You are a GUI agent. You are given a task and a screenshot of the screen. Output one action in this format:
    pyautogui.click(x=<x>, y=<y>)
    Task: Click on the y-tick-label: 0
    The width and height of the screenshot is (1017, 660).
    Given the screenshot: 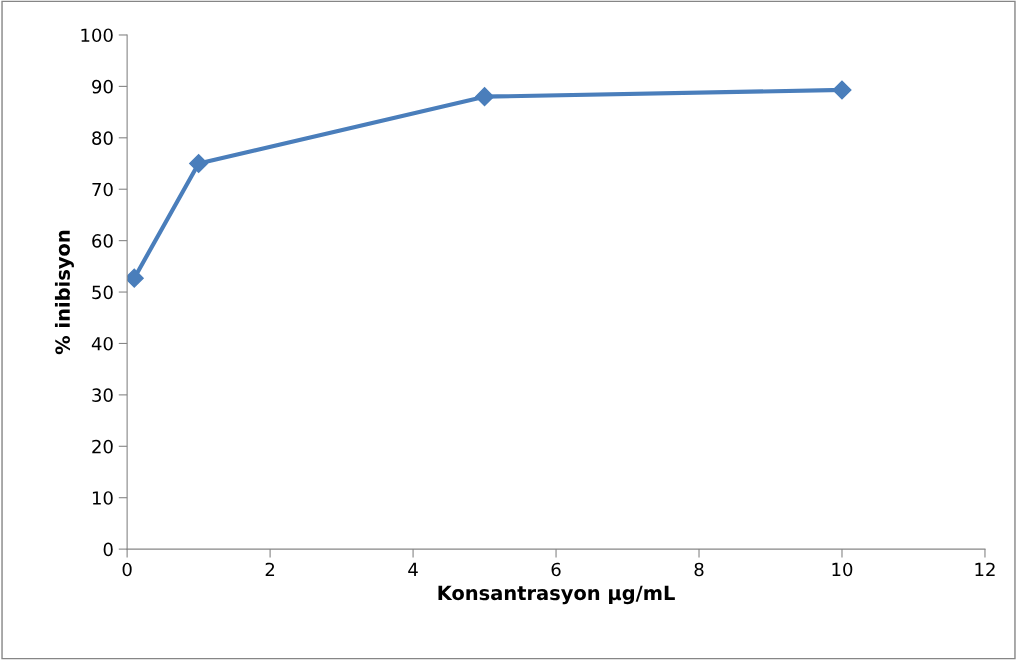 What is the action you would take?
    pyautogui.click(x=108, y=549)
    